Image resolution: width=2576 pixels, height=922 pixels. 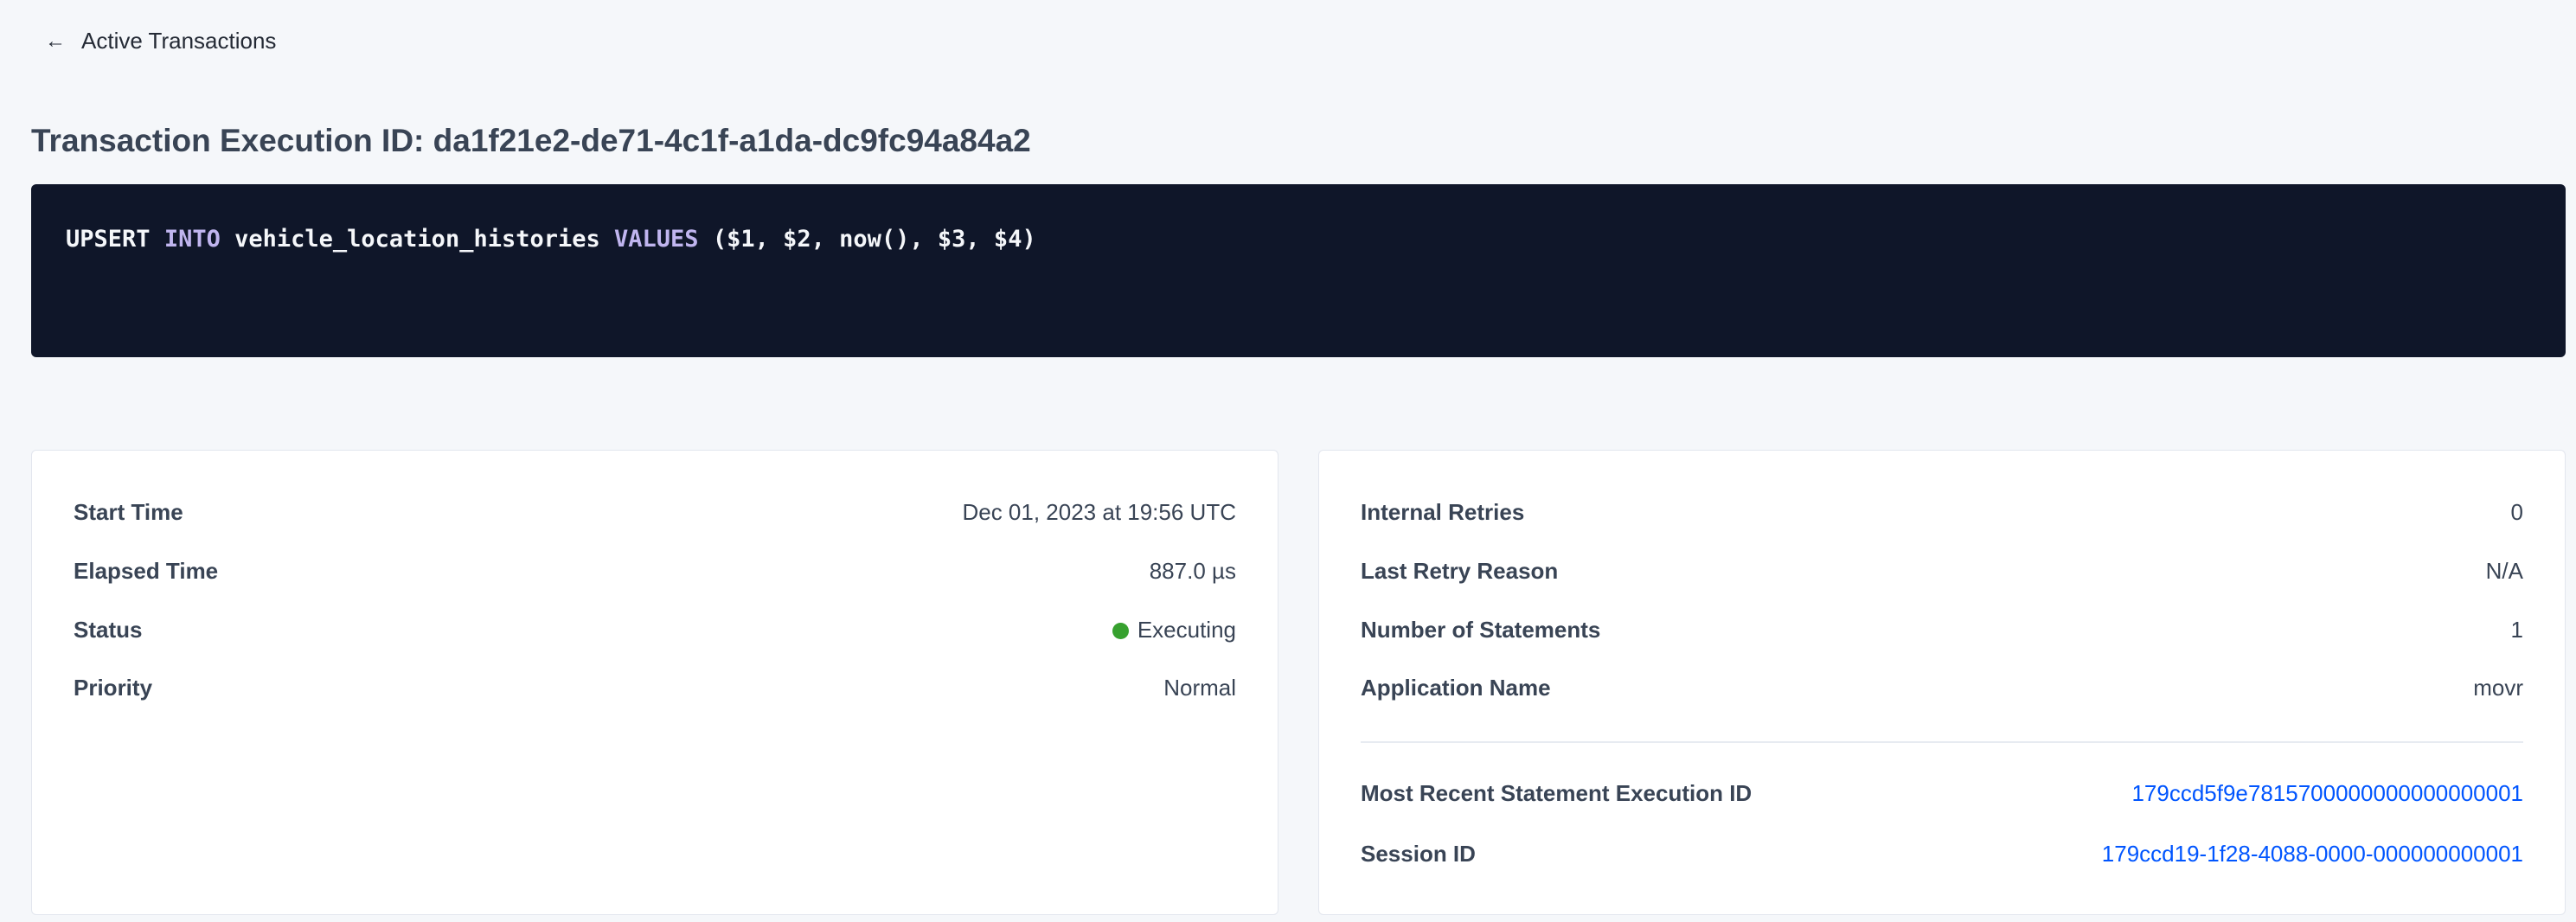 What do you see at coordinates (179, 41) in the screenshot?
I see `back-link-label: Active Transactions` at bounding box center [179, 41].